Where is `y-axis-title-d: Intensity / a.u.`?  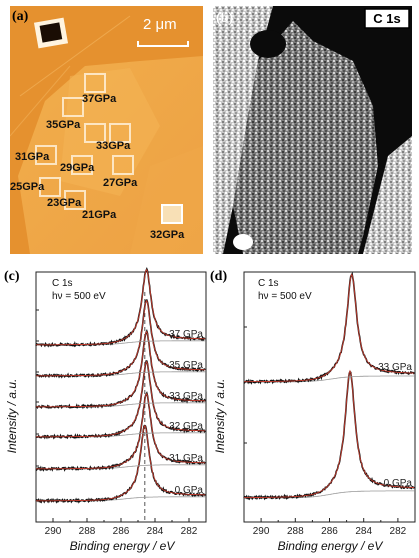
y-axis-title-d: Intensity / a.u. is located at coordinates (220, 416).